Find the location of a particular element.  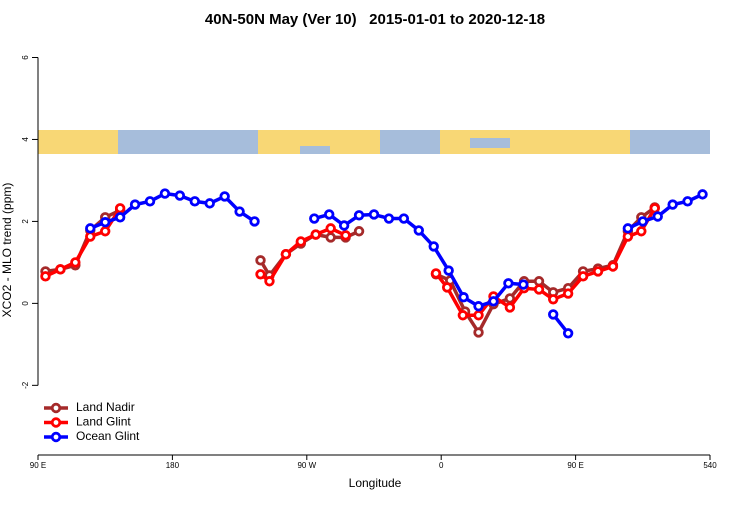

legend-label: Land Glint is located at coordinates (103, 422).